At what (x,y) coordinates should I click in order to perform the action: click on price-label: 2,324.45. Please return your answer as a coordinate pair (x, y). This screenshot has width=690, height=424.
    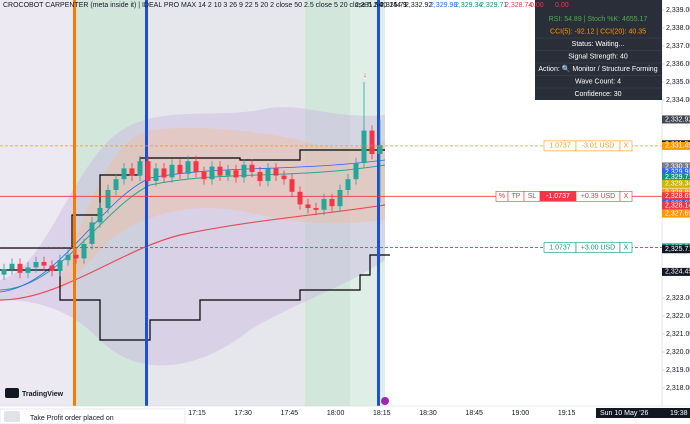
    Looking at the image, I should click on (677, 272).